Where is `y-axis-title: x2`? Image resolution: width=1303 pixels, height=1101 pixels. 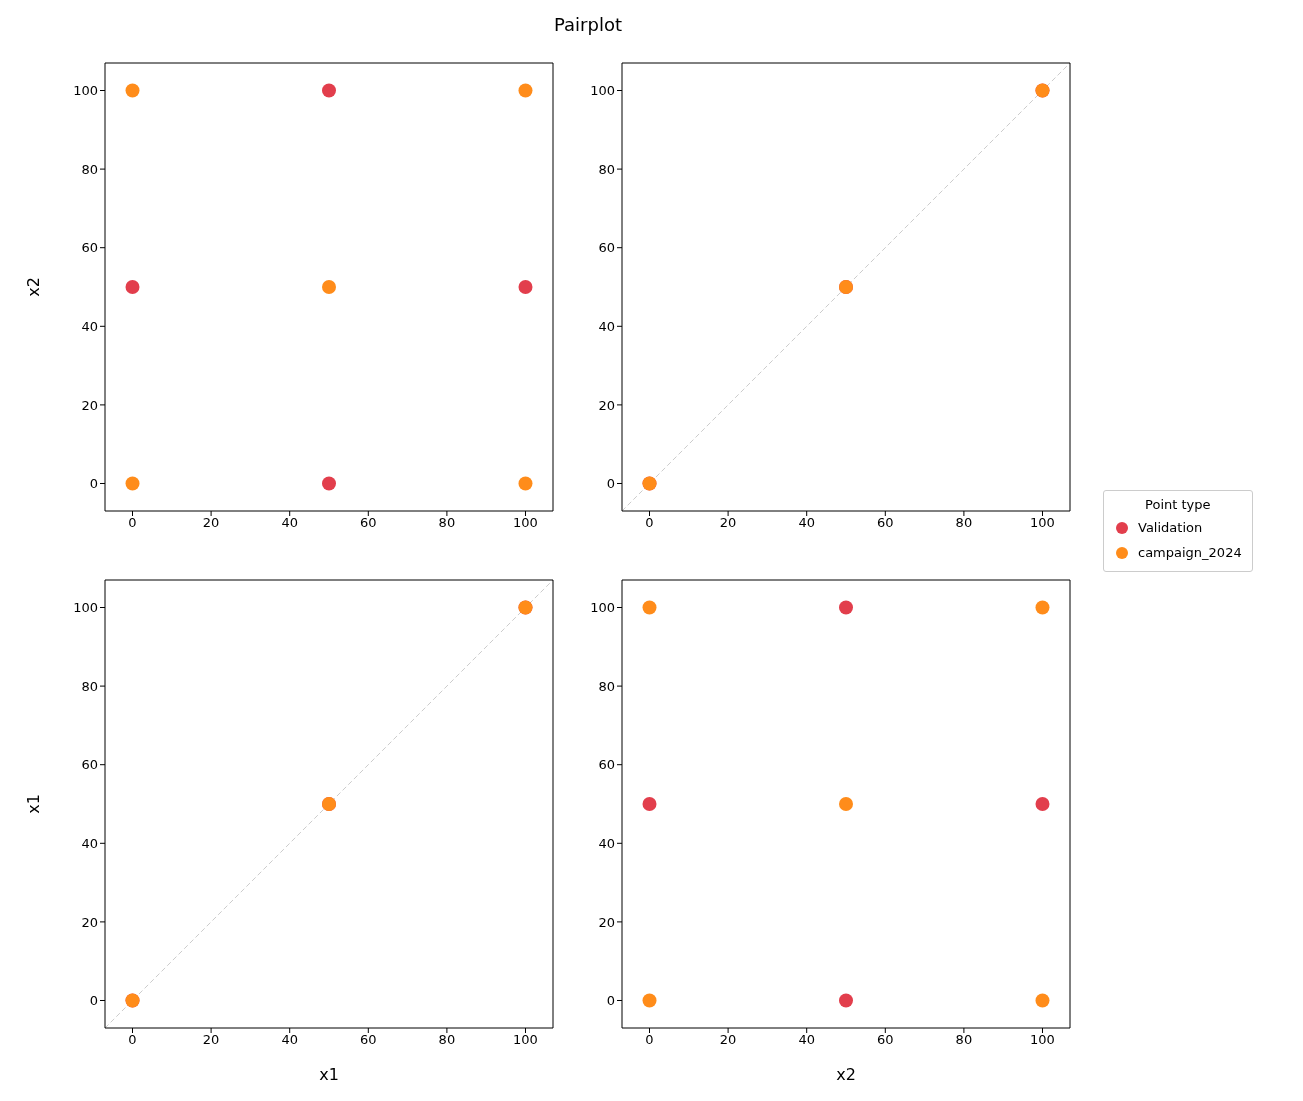
y-axis-title: x2 is located at coordinates (33, 287).